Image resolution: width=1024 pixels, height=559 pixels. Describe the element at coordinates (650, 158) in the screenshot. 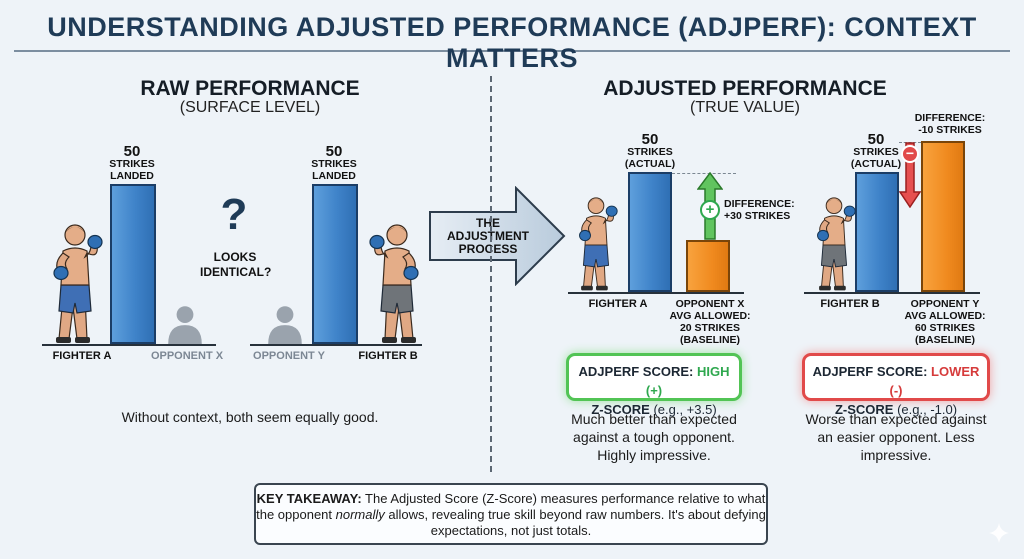

I see `adj-a-caption: STRIKES (ACTUAL)` at that location.